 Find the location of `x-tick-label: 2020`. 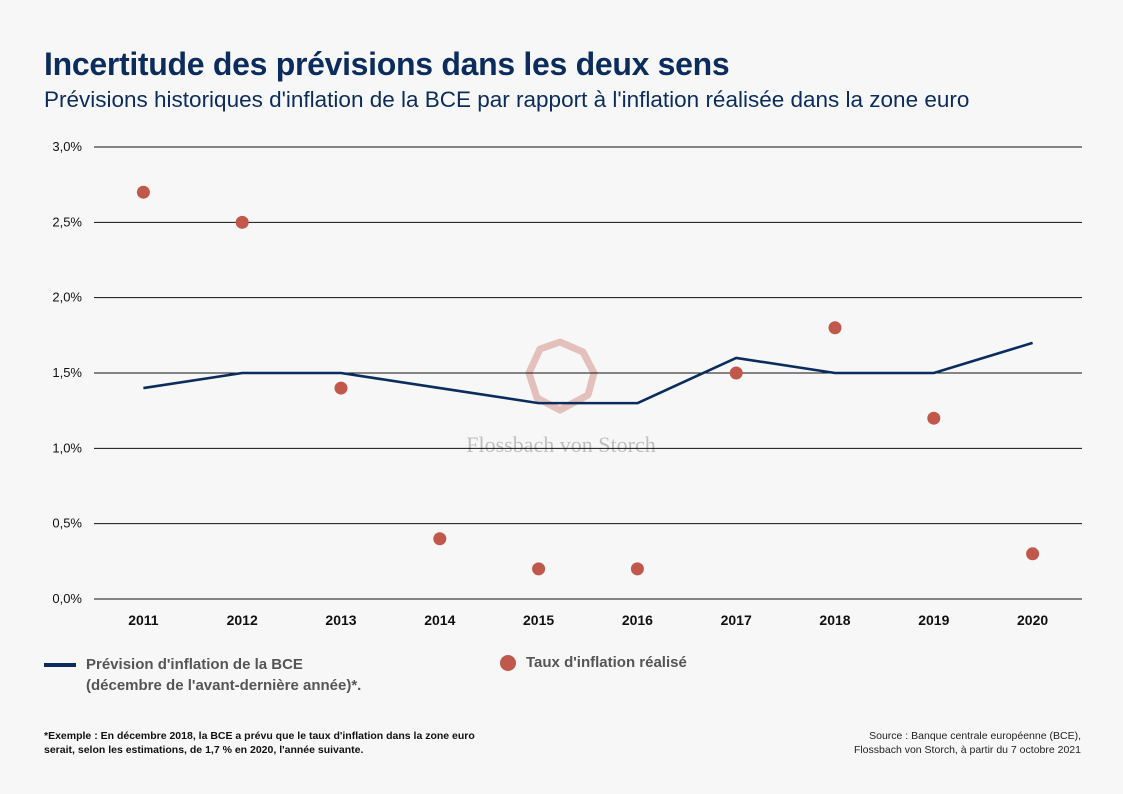

x-tick-label: 2020 is located at coordinates (1032, 620).